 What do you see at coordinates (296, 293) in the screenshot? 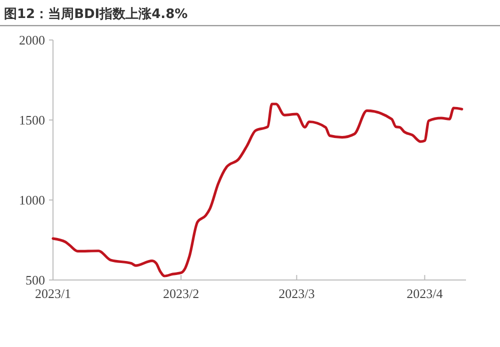
I see `x-tick-label: 2023/3` at bounding box center [296, 293].